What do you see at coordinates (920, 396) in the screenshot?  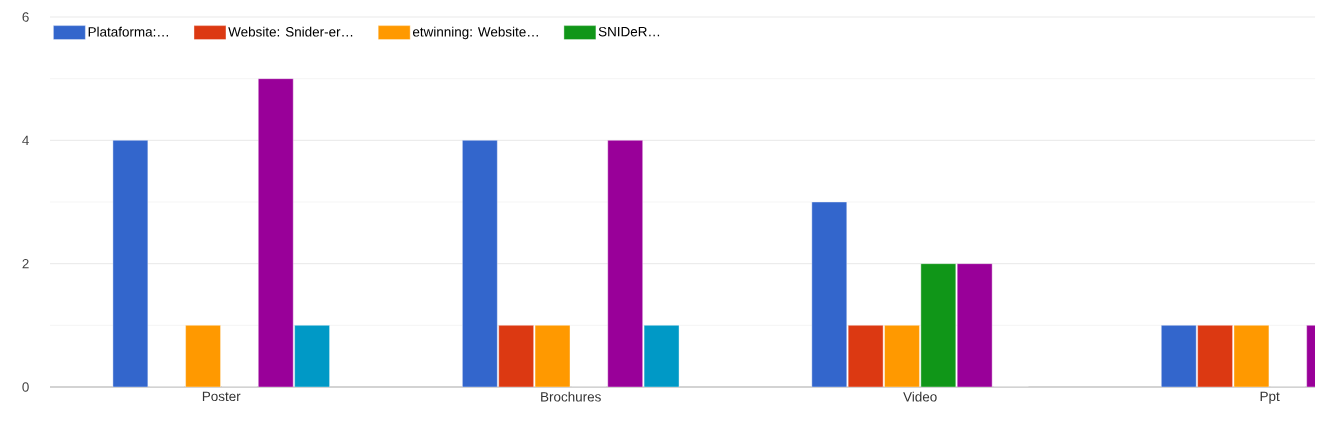 I see `x-tick-label: Video` at bounding box center [920, 396].